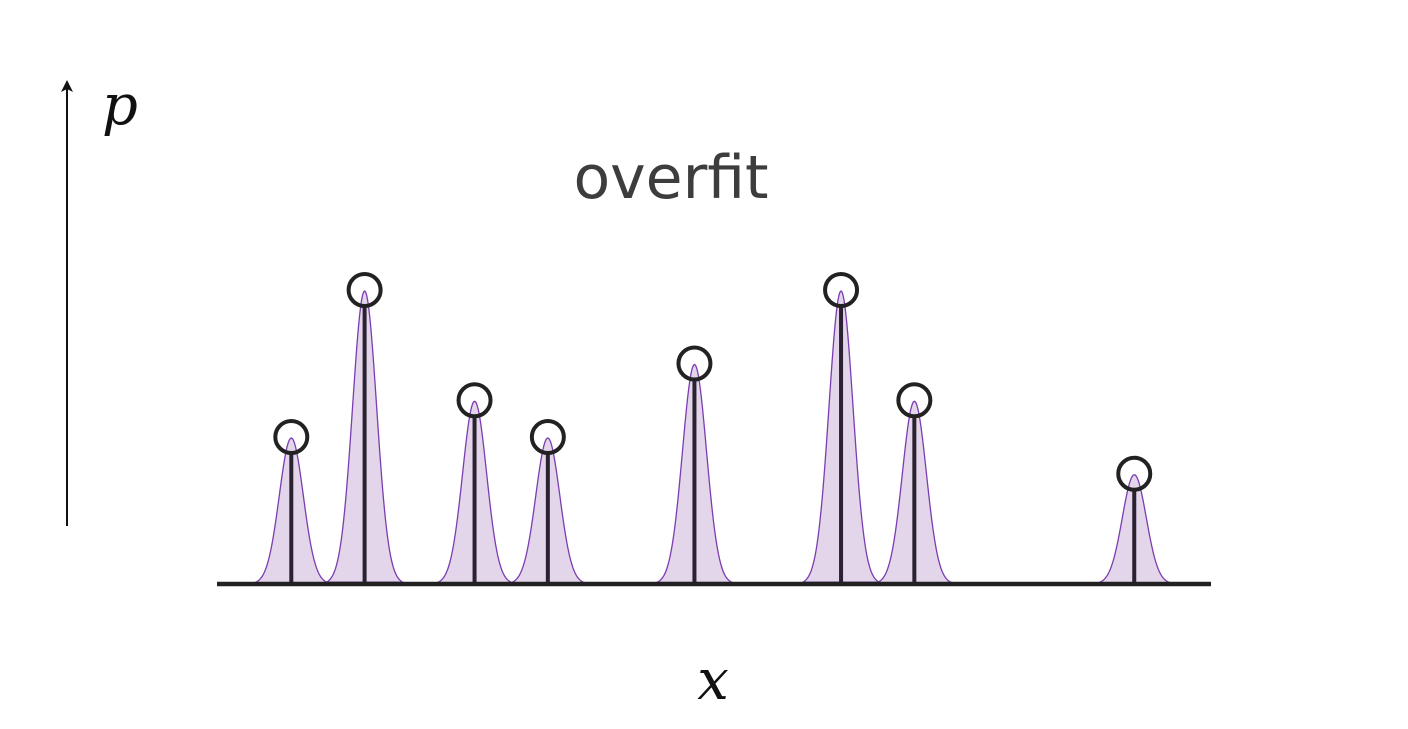  What do you see at coordinates (713, 680) in the screenshot?
I see `x-axis-label: x` at bounding box center [713, 680].